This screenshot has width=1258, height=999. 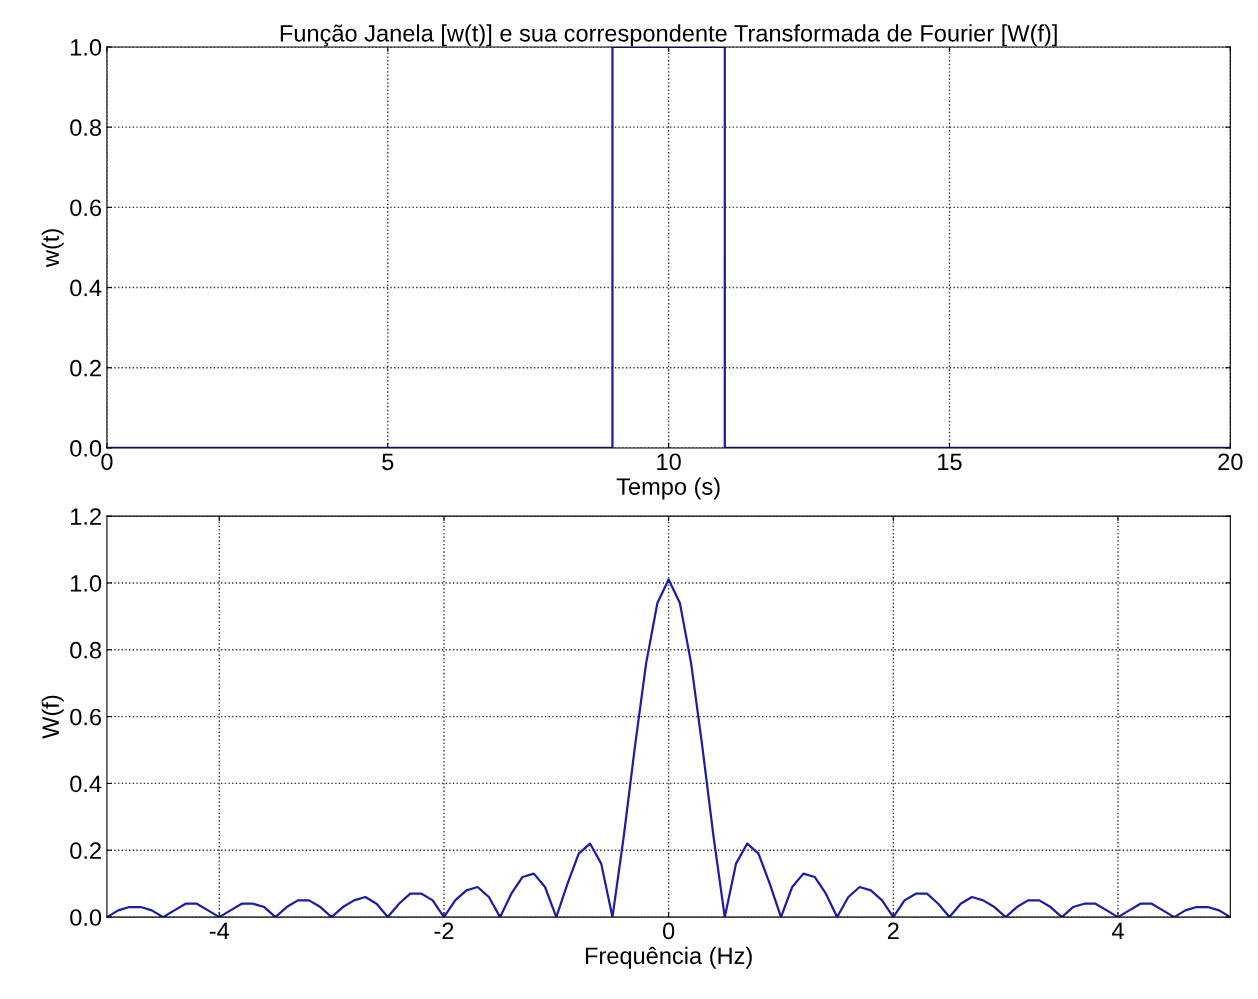 What do you see at coordinates (388, 462) in the screenshot?
I see `x-tick-label: 5` at bounding box center [388, 462].